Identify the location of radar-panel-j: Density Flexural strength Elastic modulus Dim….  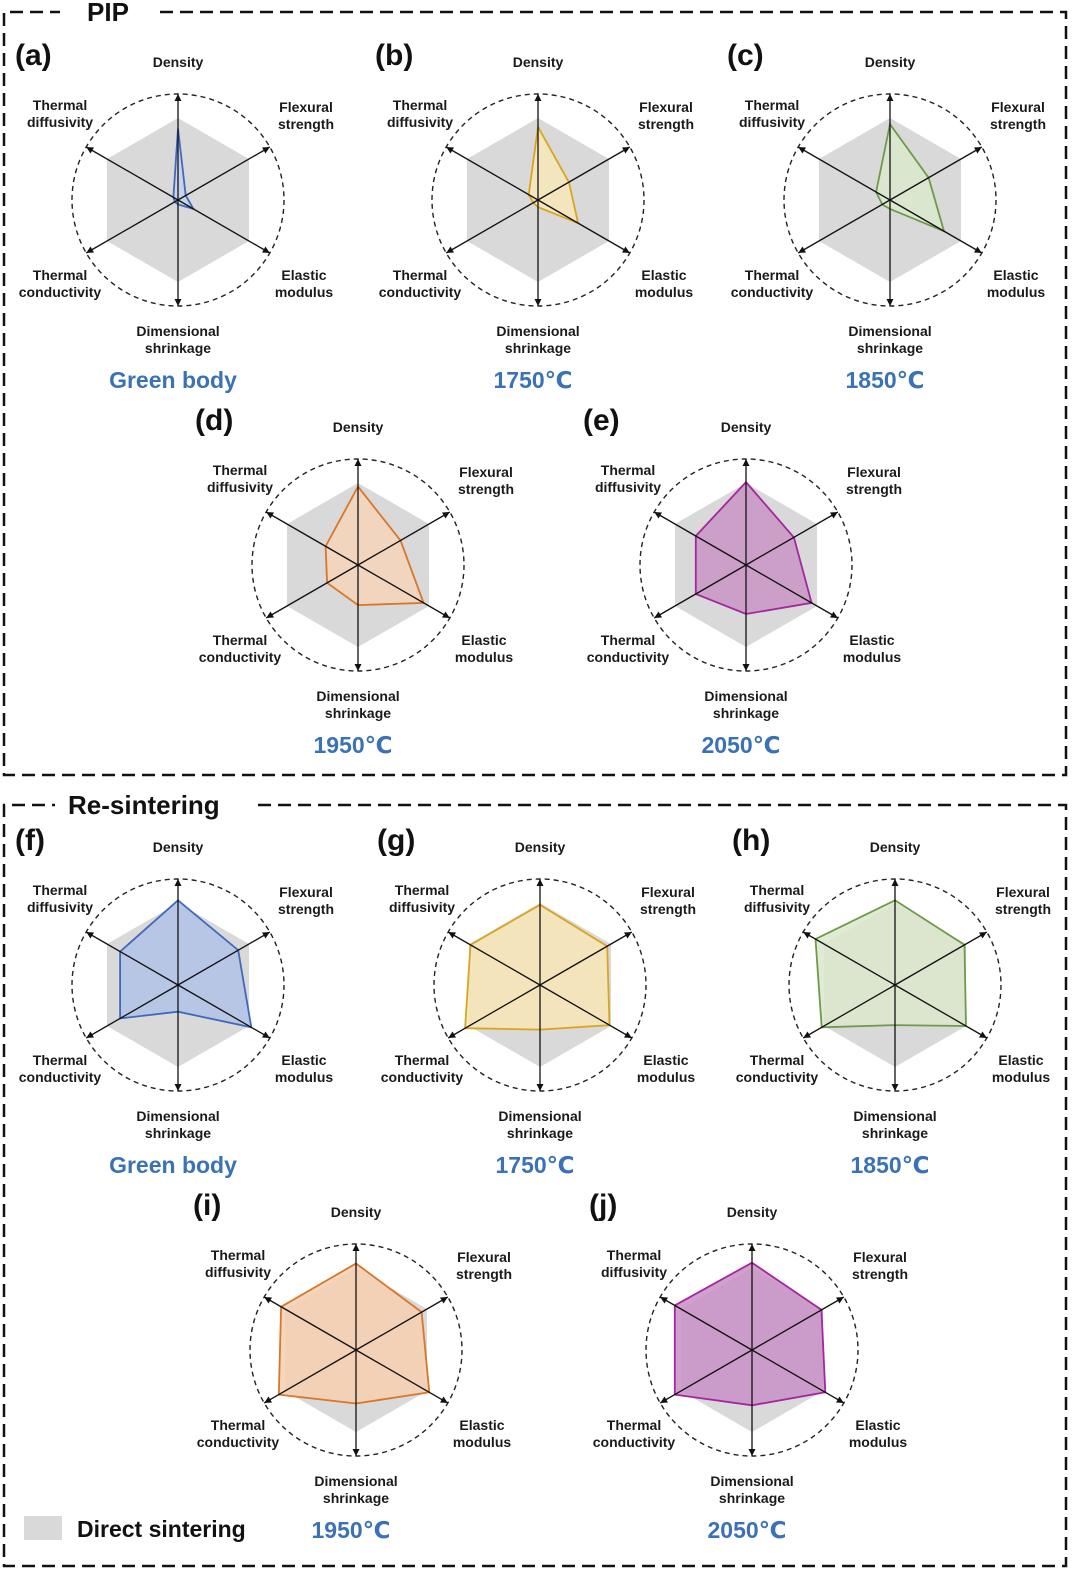
(748, 1366).